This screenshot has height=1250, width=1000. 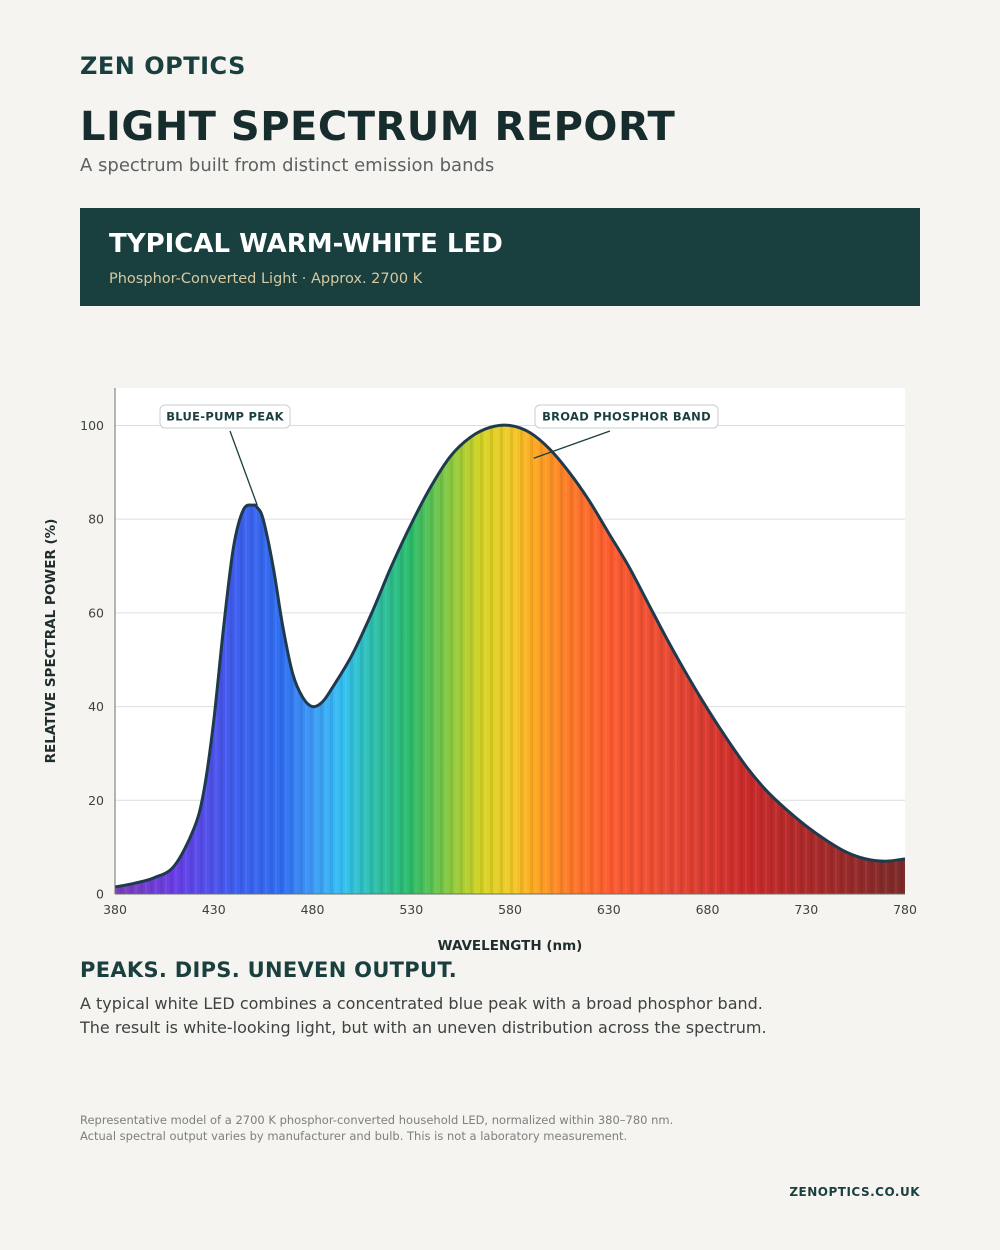 What do you see at coordinates (854, 1192) in the screenshot?
I see `website-link: ZENOPTICS.CO.UK` at bounding box center [854, 1192].